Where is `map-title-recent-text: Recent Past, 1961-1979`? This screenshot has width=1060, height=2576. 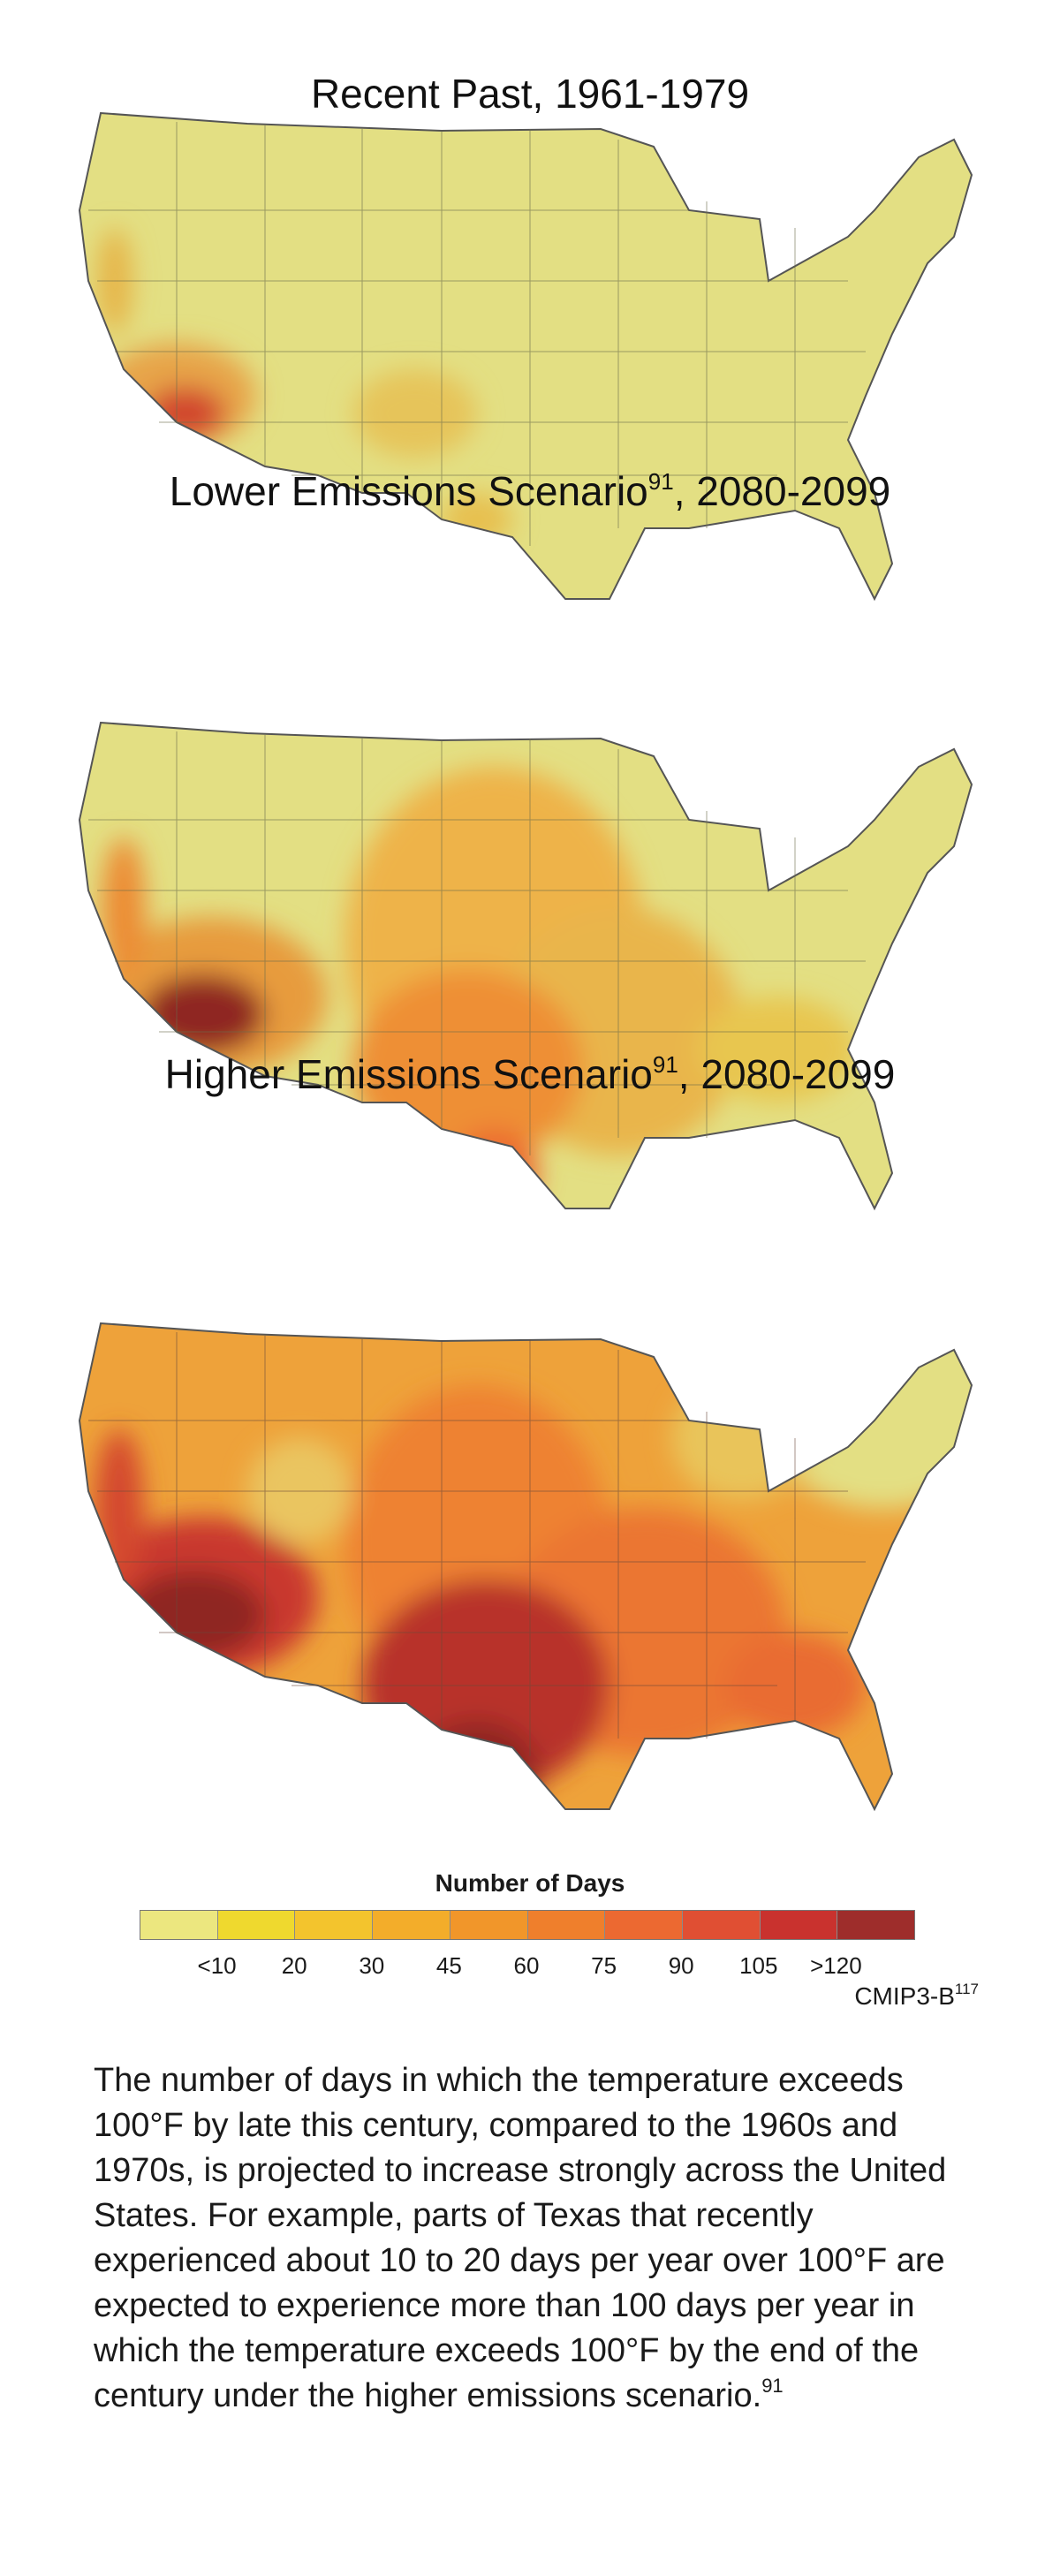
map-title-recent-text: Recent Past, 1961-1979 is located at coordinates (530, 94).